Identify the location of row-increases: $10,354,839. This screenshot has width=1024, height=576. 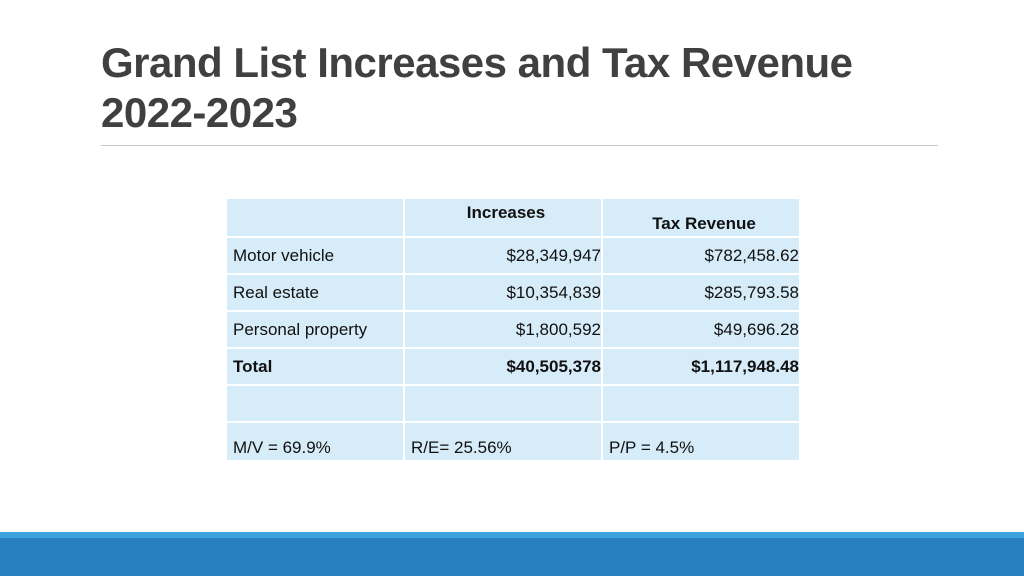
(503, 292).